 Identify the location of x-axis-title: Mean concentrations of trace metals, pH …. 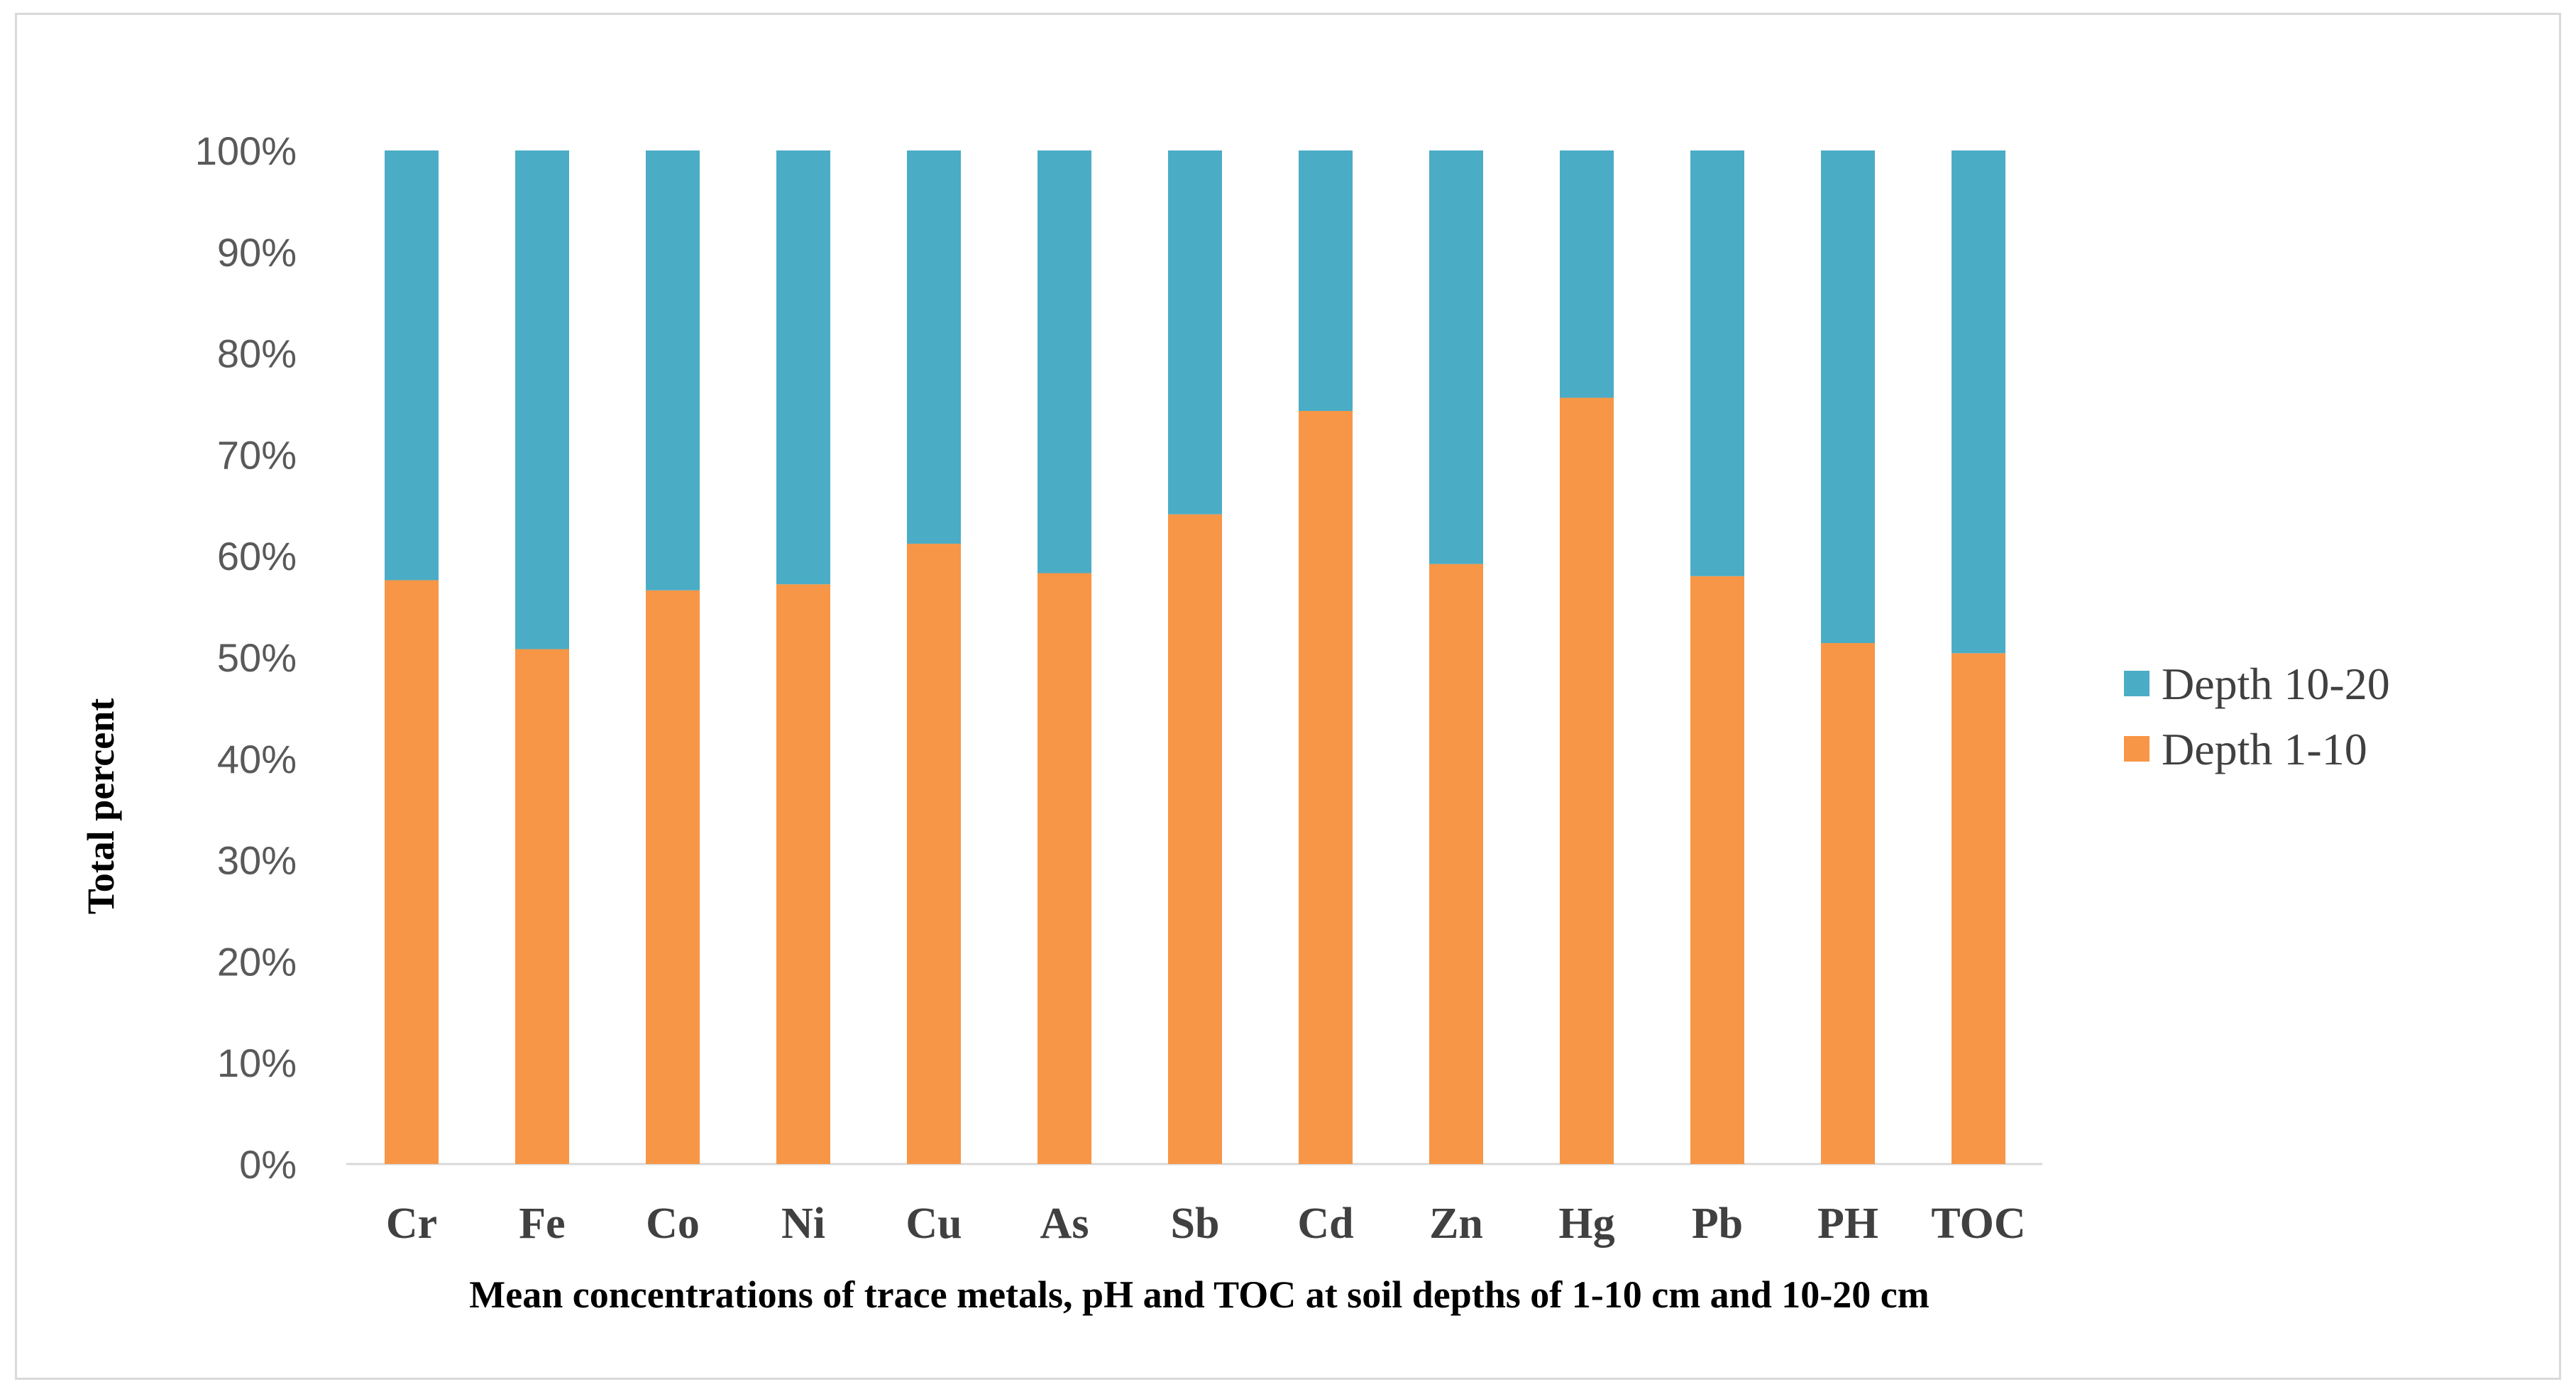
(1199, 1294).